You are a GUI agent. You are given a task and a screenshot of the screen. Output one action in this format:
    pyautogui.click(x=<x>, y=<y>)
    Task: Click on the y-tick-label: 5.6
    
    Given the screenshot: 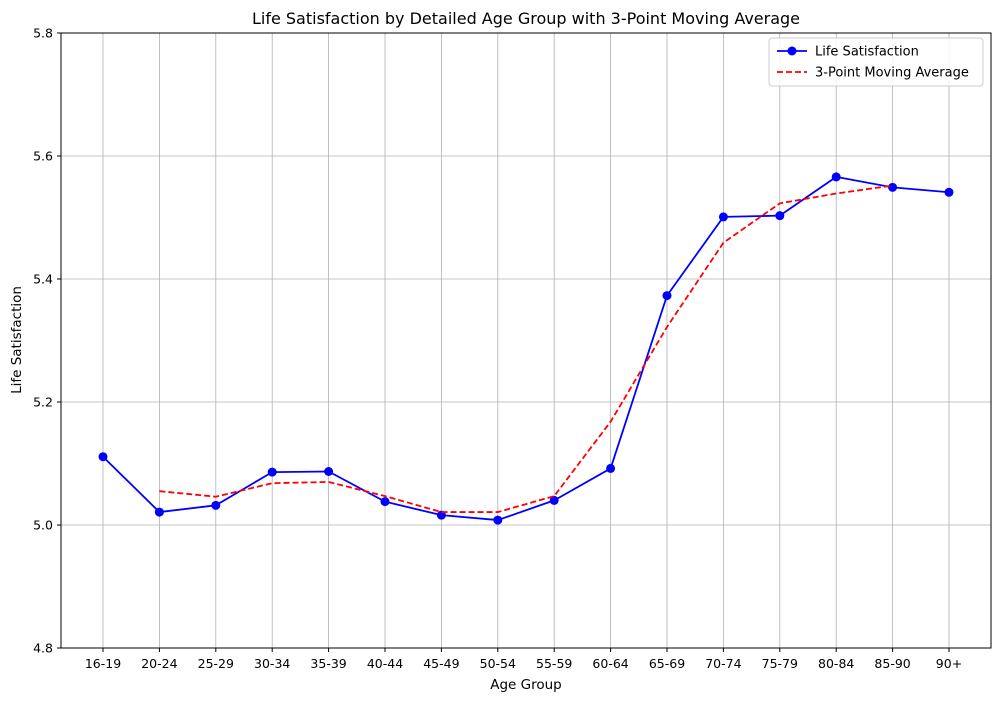 What is the action you would take?
    pyautogui.click(x=43, y=156)
    